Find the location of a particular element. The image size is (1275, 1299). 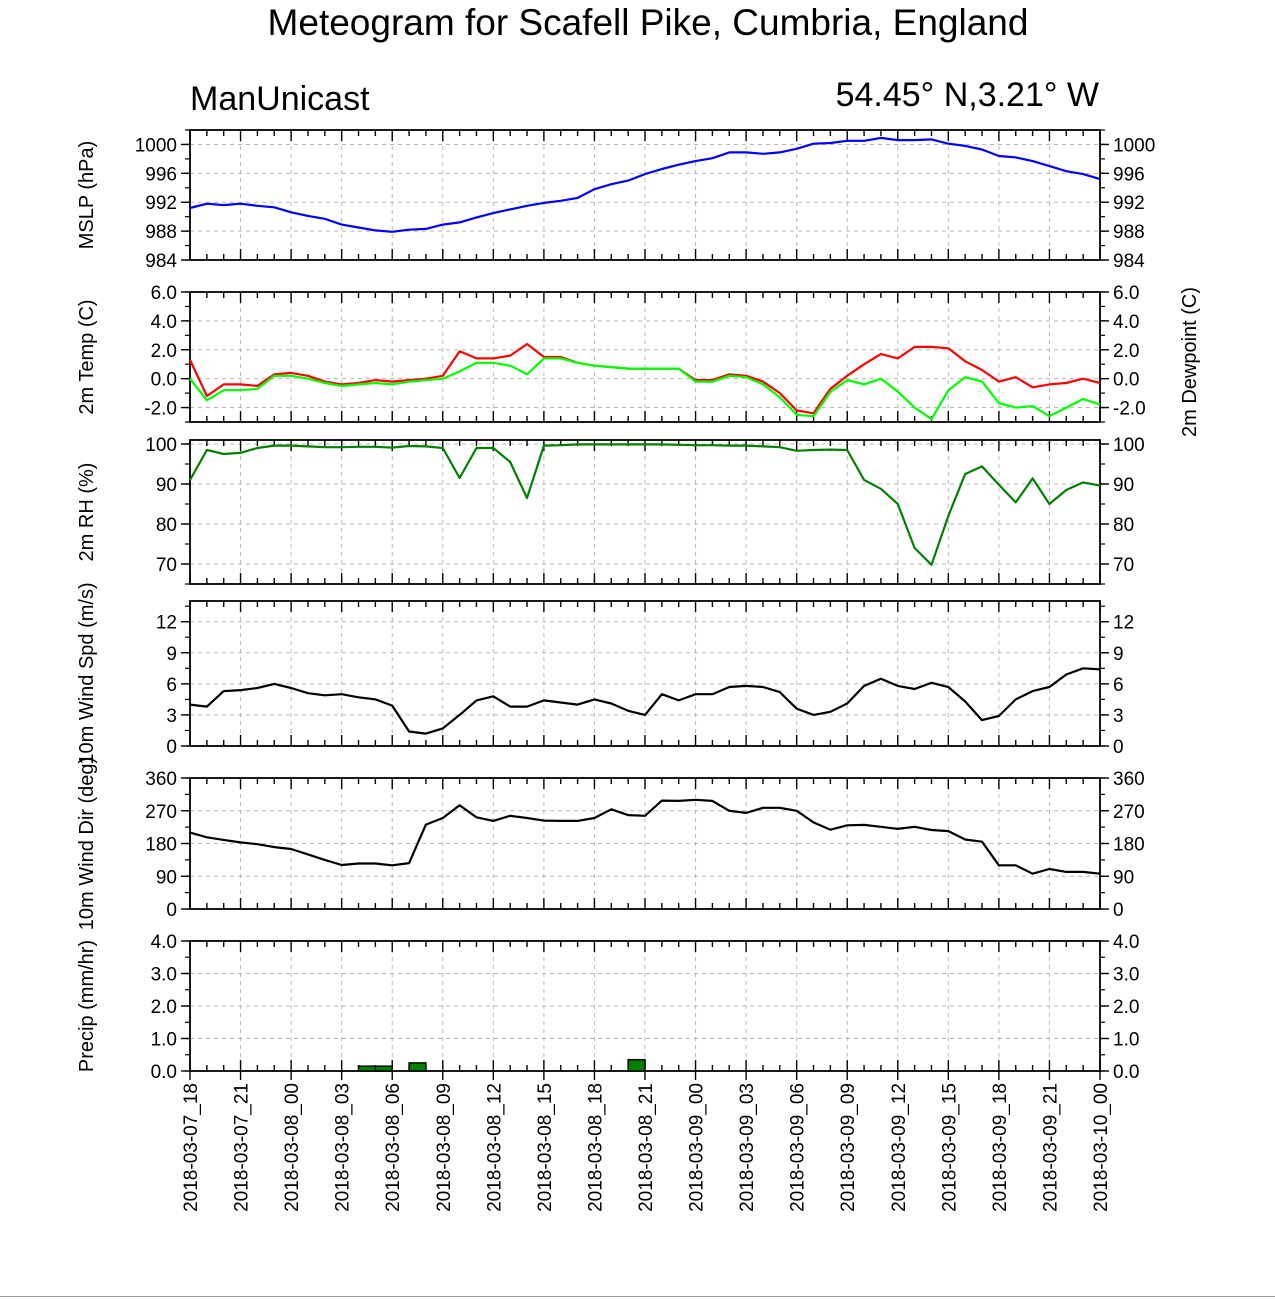

y-tick-label-left: 988 is located at coordinates (161, 232).